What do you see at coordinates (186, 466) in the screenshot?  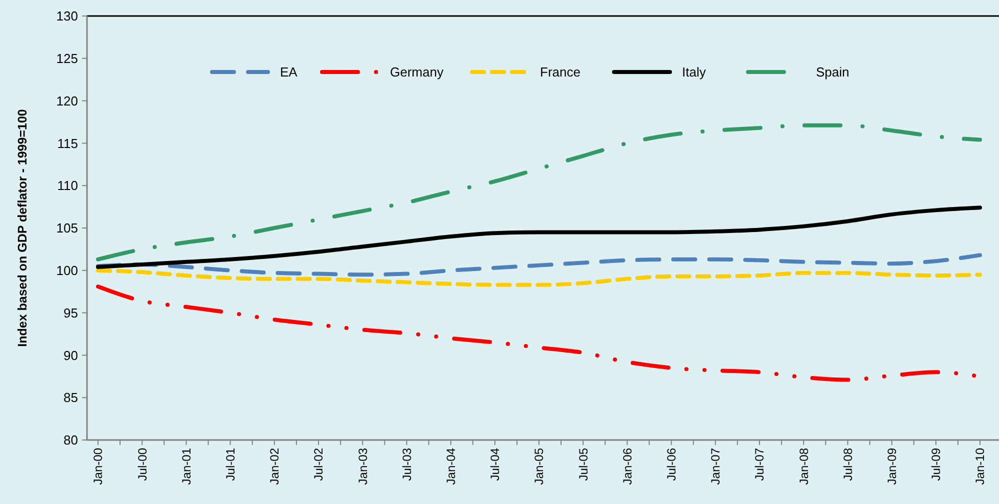 I see `x-tick-label: Jan-01` at bounding box center [186, 466].